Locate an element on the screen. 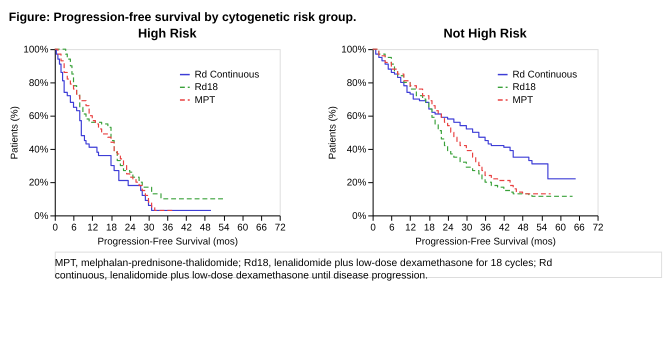  chart-title: High Risk is located at coordinates (168, 32).